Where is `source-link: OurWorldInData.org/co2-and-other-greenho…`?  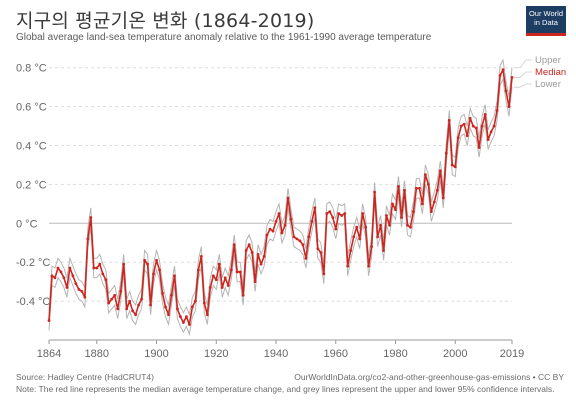
source-link: OurWorldInData.org/co2-and-other-greenho… is located at coordinates (429, 377).